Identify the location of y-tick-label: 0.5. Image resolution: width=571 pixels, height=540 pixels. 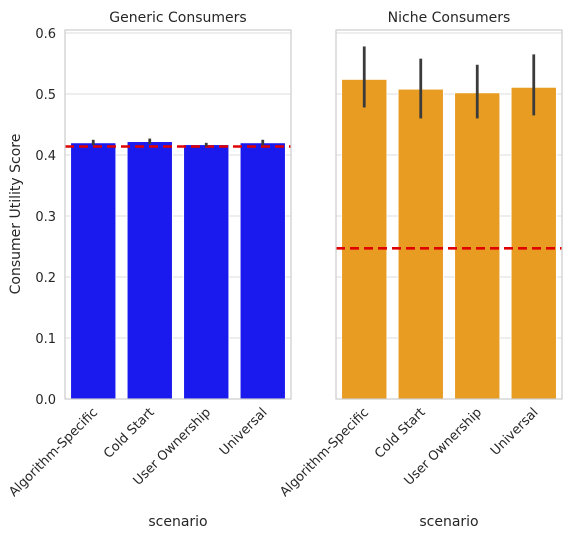
(45, 95).